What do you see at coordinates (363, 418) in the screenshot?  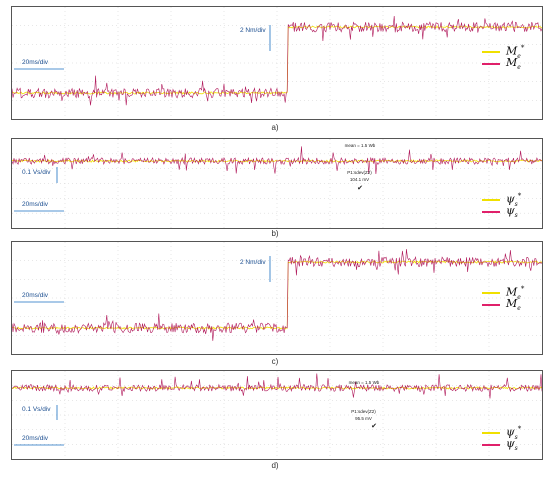 I see `measurement-value: 95.5 mV` at bounding box center [363, 418].